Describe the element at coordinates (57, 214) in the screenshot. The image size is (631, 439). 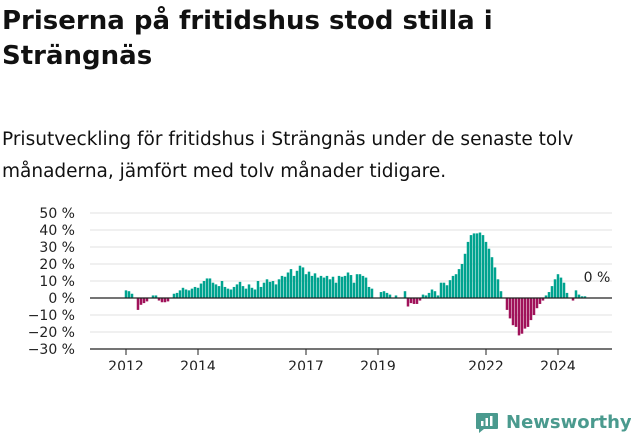
I see `y-tick-label: 50 %` at that location.